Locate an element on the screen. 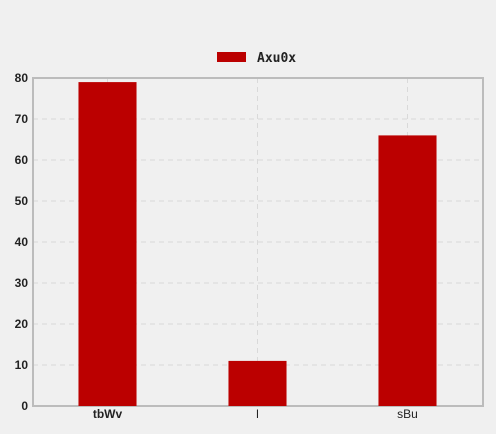 The image size is (496, 434). y-axis-ticks: 0 10 20 30 40 50 60 70 80 is located at coordinates (22, 242).